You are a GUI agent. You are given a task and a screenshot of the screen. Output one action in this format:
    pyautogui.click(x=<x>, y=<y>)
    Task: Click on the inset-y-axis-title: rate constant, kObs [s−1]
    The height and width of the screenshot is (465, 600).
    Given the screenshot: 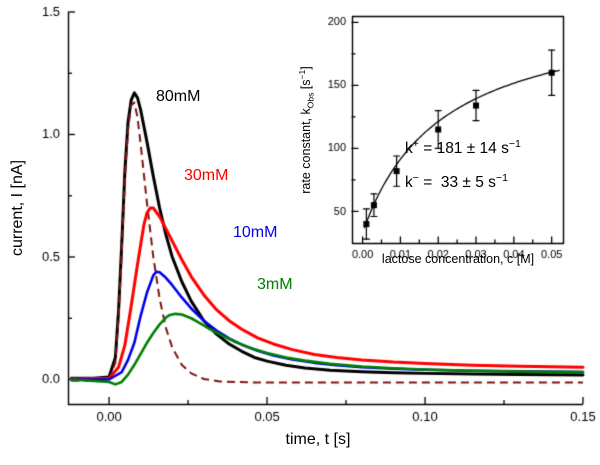 What is the action you would take?
    pyautogui.click(x=306, y=130)
    